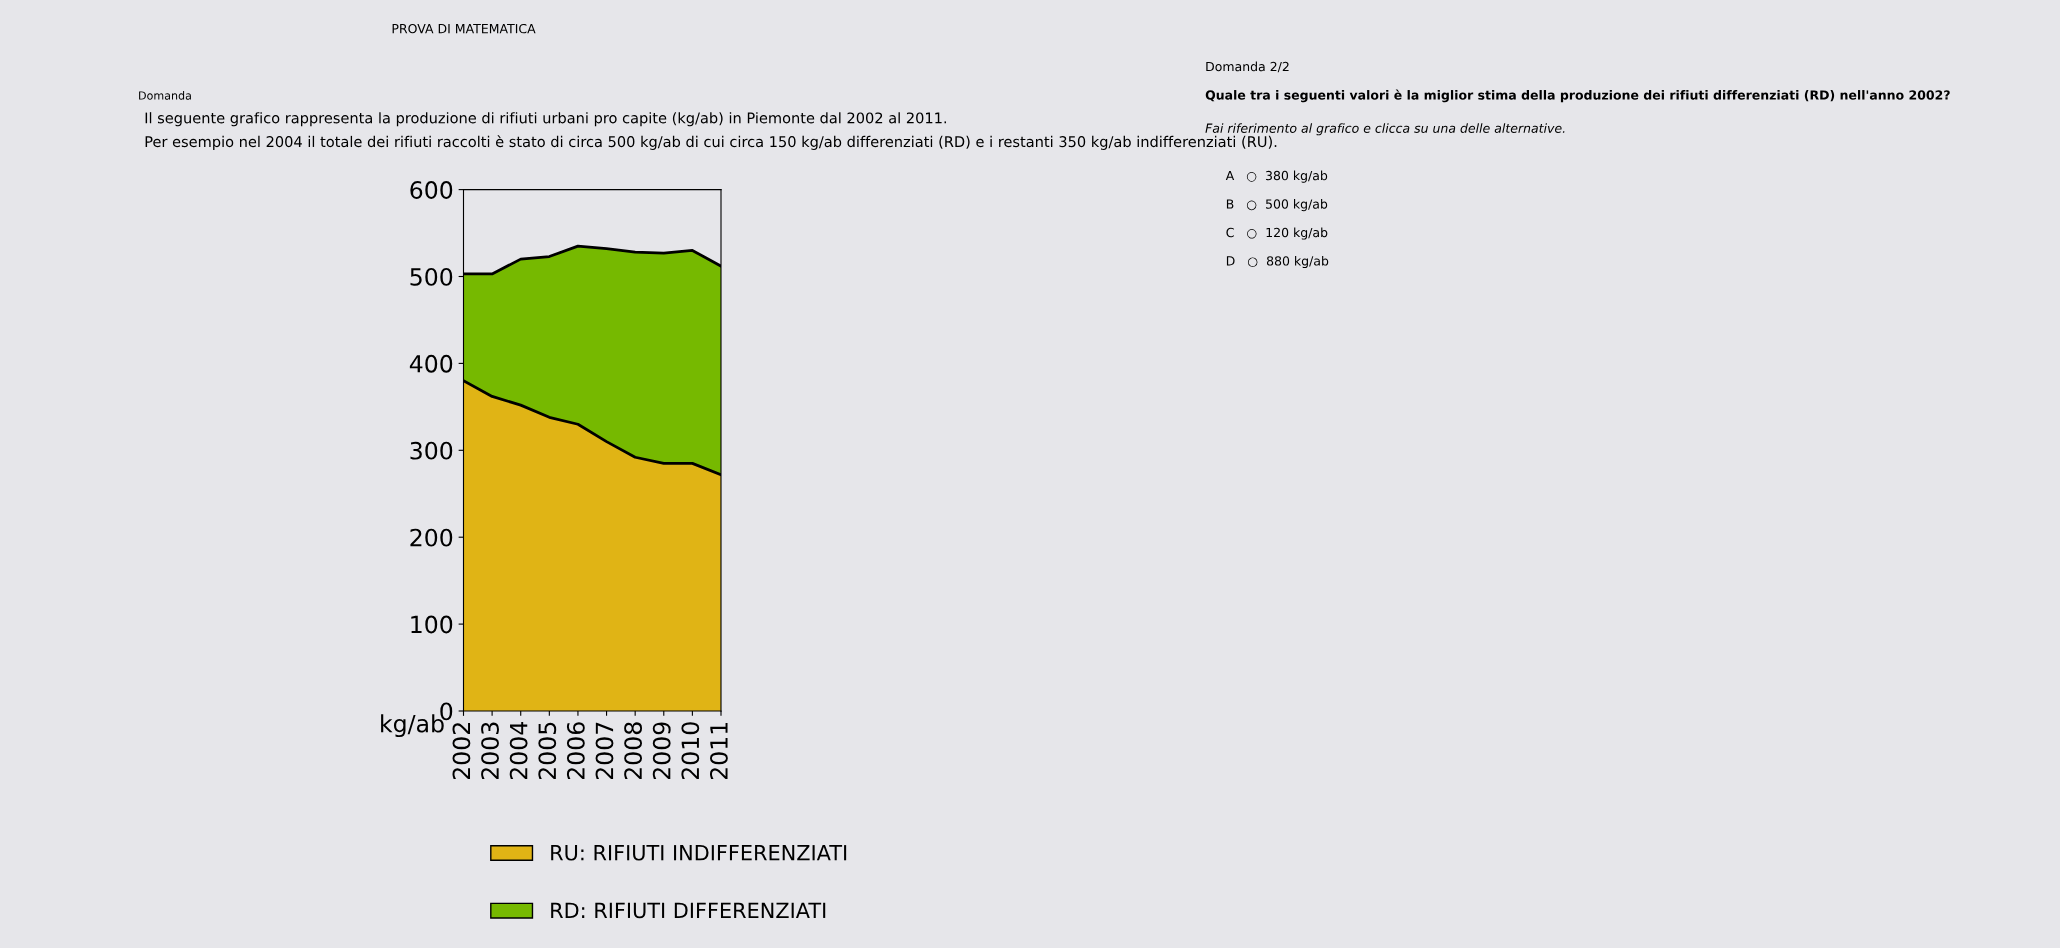 The width and height of the screenshot is (2060, 948). What do you see at coordinates (1277, 205) in the screenshot?
I see `text: B ○ 500 kg/ab` at bounding box center [1277, 205].